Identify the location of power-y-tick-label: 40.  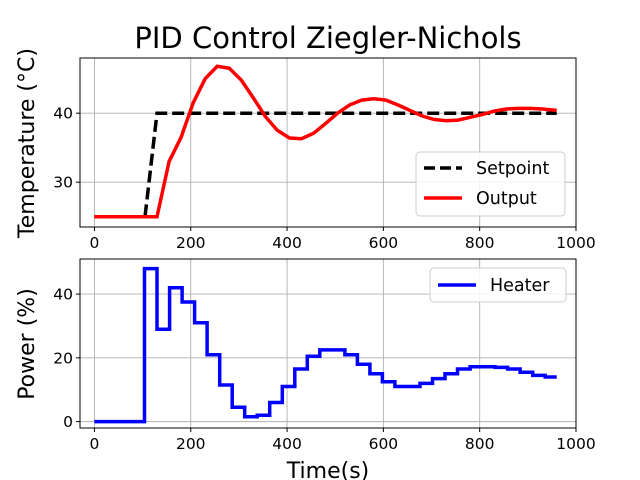
(63, 295).